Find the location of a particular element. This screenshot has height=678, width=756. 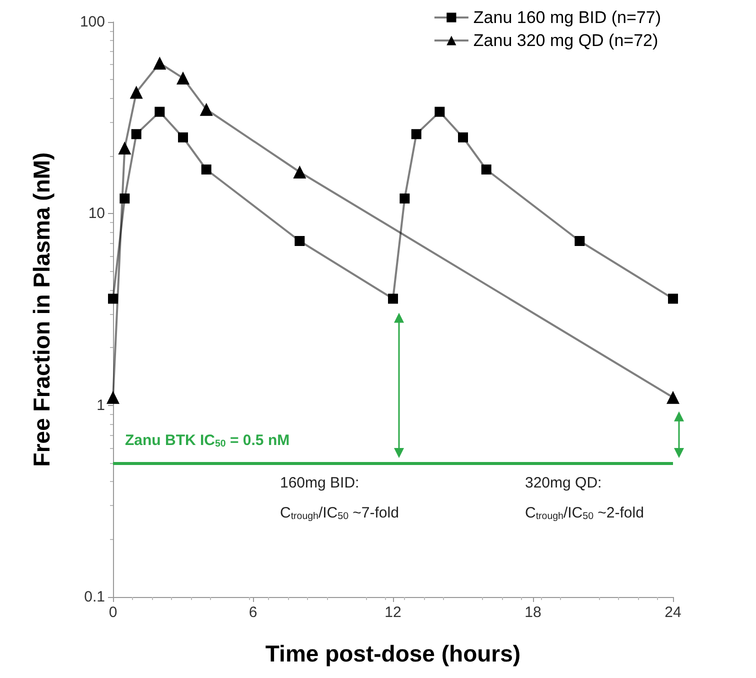

y-axis-title: Free Fraction in Plasma (nM) is located at coordinates (41, 309).